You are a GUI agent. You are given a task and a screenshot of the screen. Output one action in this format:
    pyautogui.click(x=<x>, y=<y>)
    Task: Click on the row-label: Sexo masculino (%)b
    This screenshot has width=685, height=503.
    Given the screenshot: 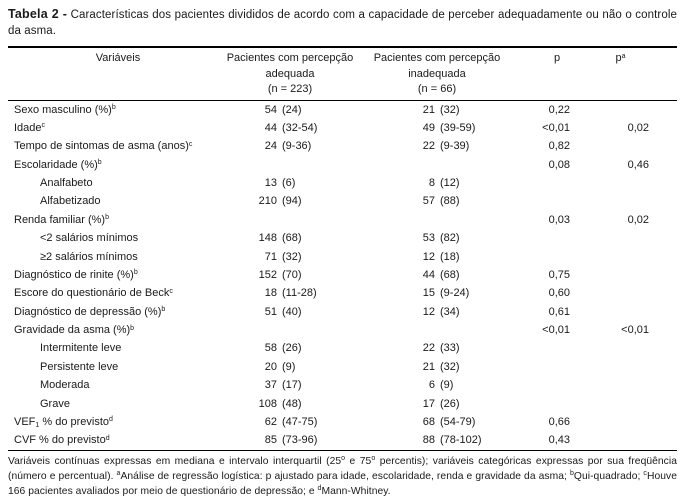 What is the action you would take?
    pyautogui.click(x=65, y=109)
    